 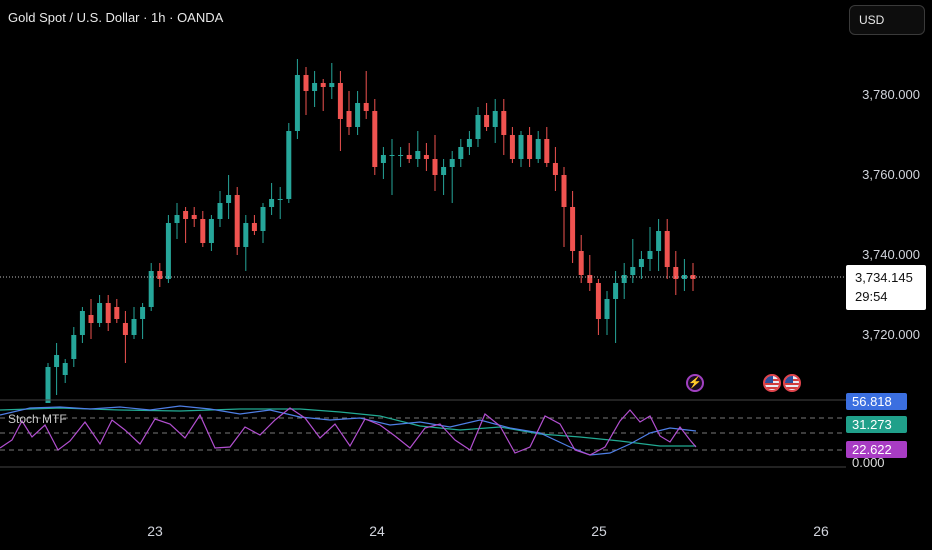 I want to click on stoch-purple-line, so click(x=348, y=431).